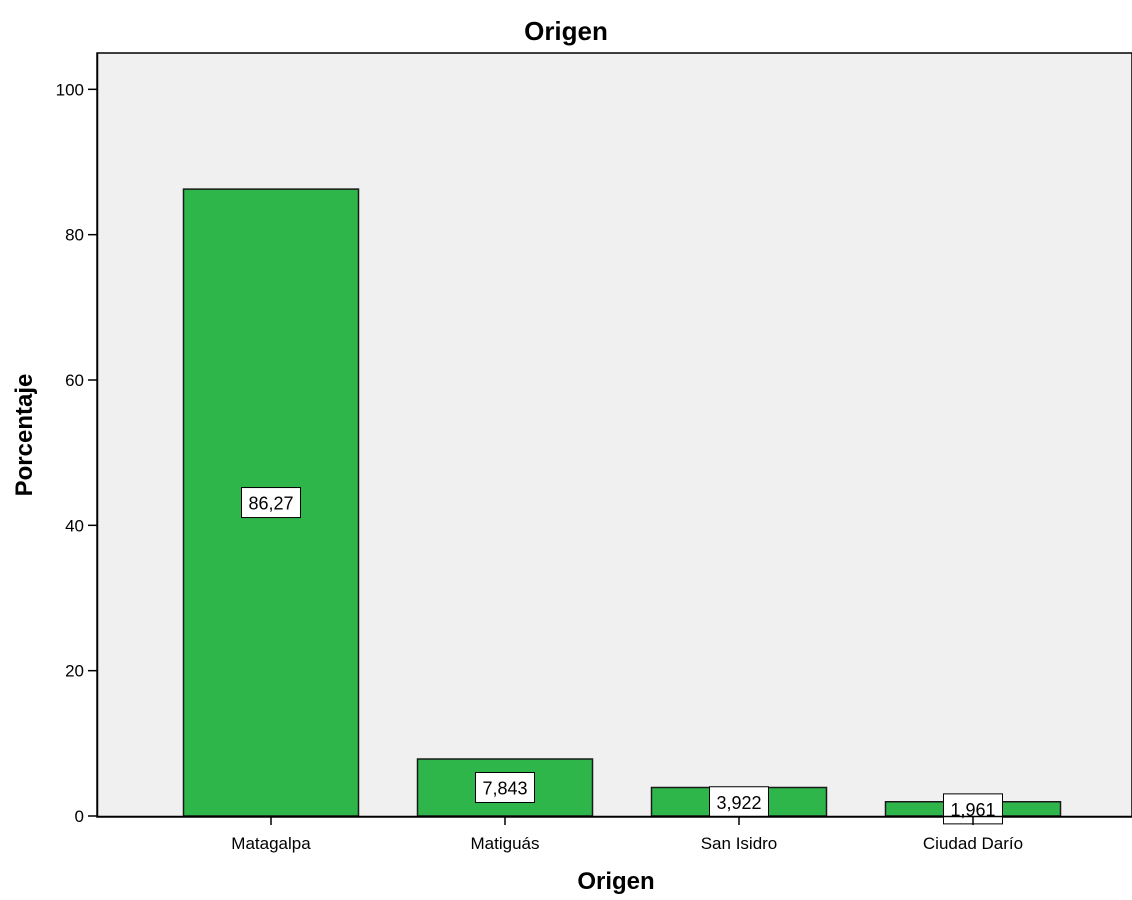 The image size is (1132, 900). What do you see at coordinates (972, 810) in the screenshot?
I see `data-label: 1,961` at bounding box center [972, 810].